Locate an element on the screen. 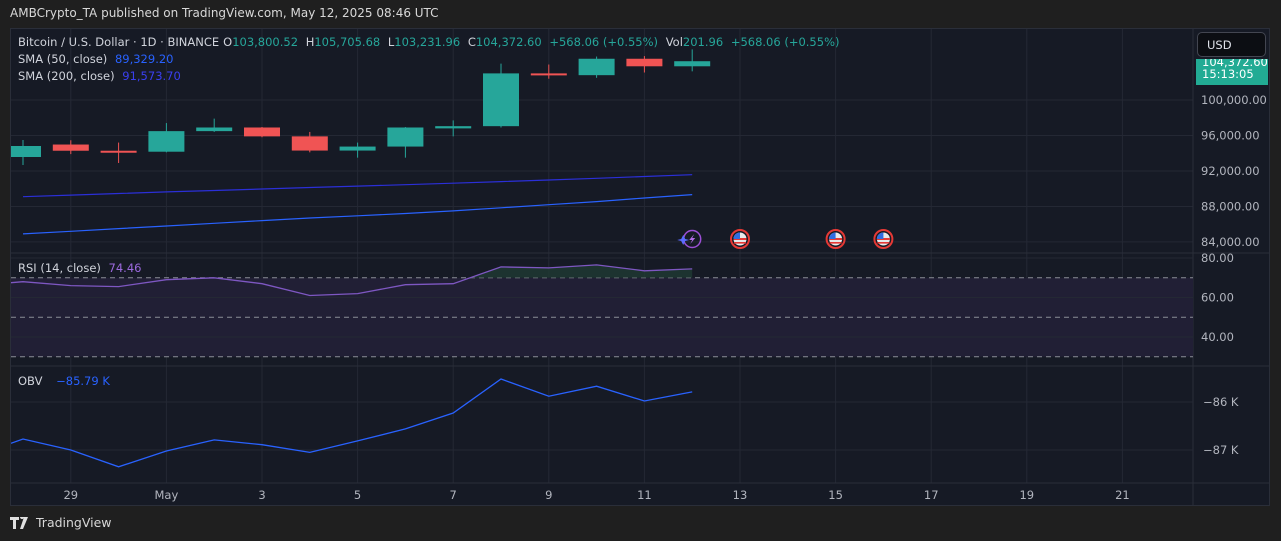 Image resolution: width=1281 pixels, height=541 pixels. obv-axis-label: −87 K is located at coordinates (1221, 450).